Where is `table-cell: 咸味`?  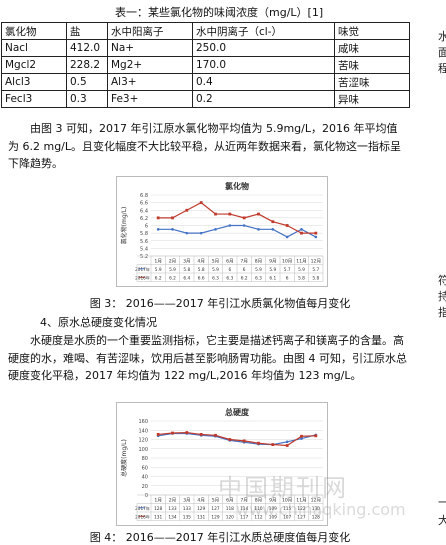
table-cell: 咸味 is located at coordinates (372, 48).